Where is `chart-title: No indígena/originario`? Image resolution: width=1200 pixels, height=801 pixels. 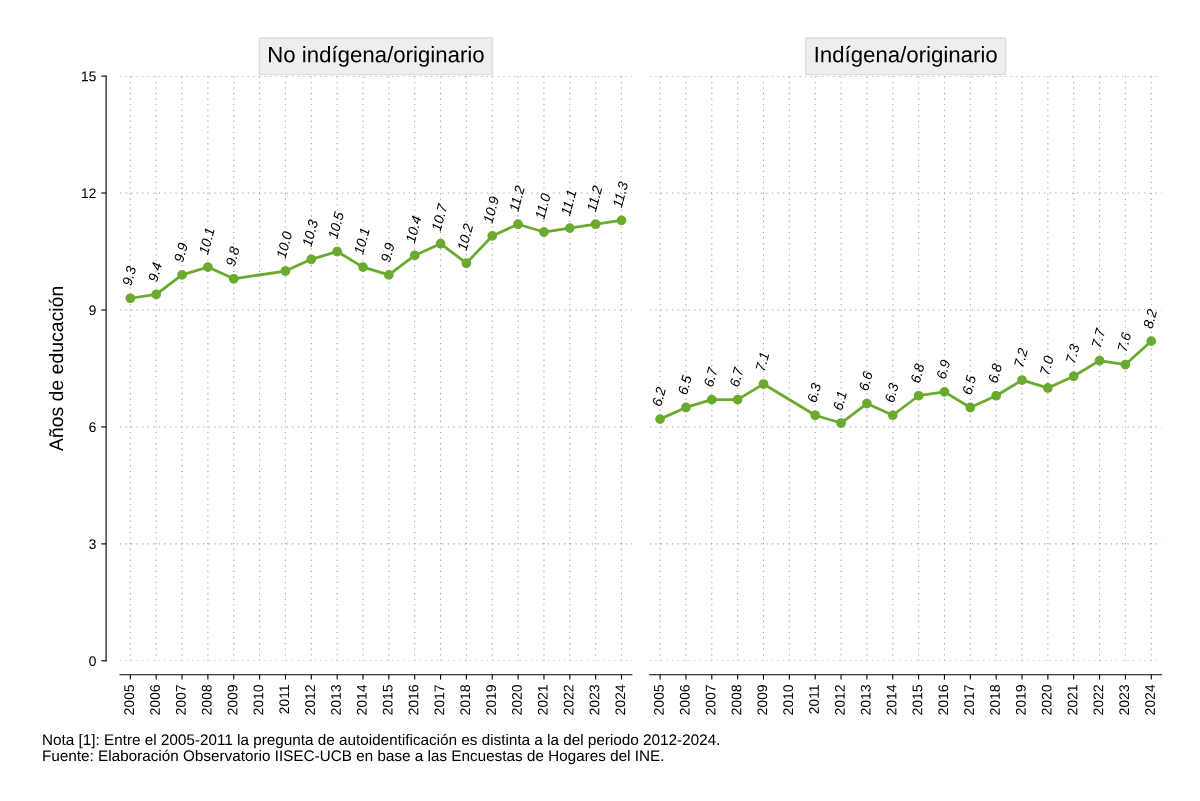 chart-title: No indígena/originario is located at coordinates (376, 56).